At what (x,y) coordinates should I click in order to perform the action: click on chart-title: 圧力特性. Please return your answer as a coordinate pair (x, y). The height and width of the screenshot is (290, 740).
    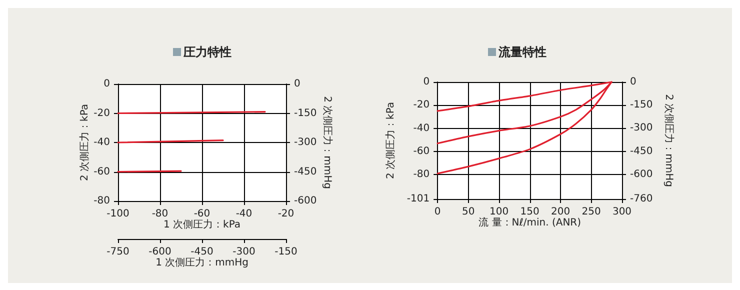
    Looking at the image, I should click on (208, 52).